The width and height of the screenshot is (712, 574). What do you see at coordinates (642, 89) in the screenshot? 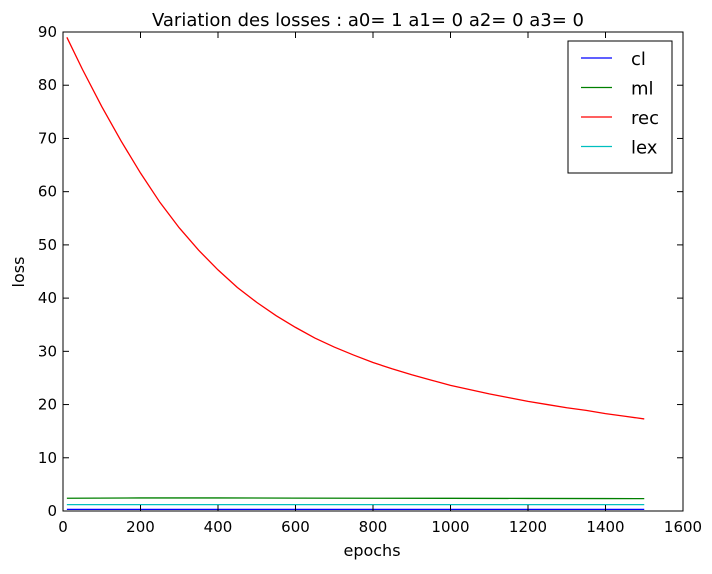
I see `legend-label-ml: ml` at bounding box center [642, 89].